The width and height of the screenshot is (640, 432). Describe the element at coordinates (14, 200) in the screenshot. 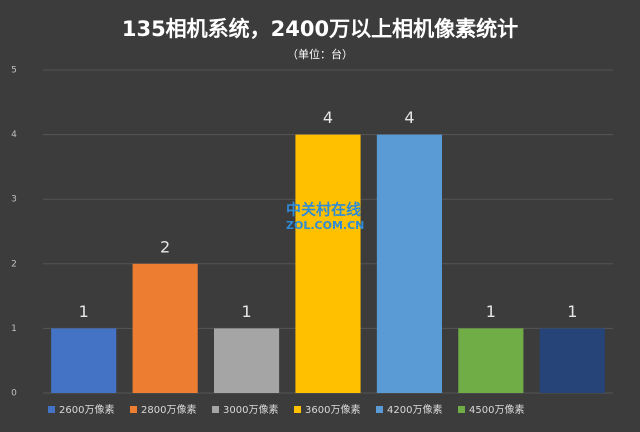

I see `y-tick-label: 3` at that location.